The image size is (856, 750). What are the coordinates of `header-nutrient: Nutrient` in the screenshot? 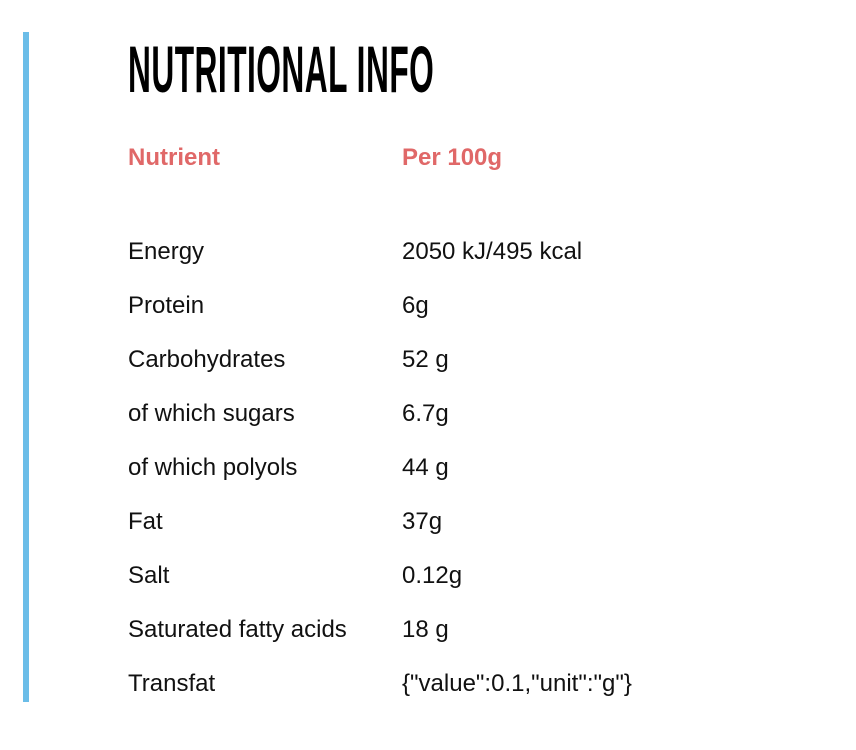 It's located at (174, 157).